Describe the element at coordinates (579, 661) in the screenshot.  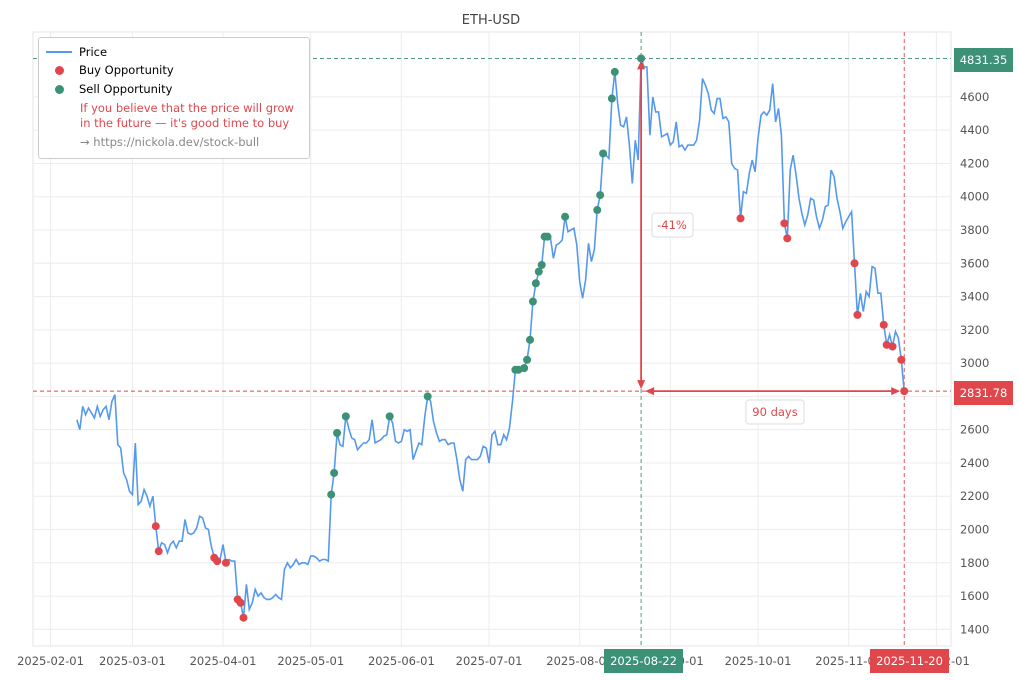
I see `x-tick-label: 2025-08-01` at that location.